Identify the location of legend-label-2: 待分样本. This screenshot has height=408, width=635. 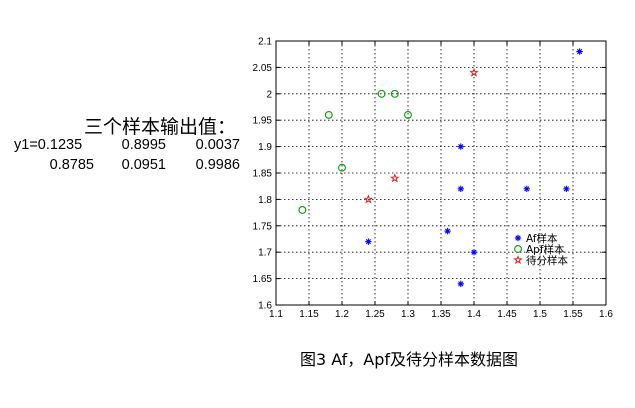
(547, 260).